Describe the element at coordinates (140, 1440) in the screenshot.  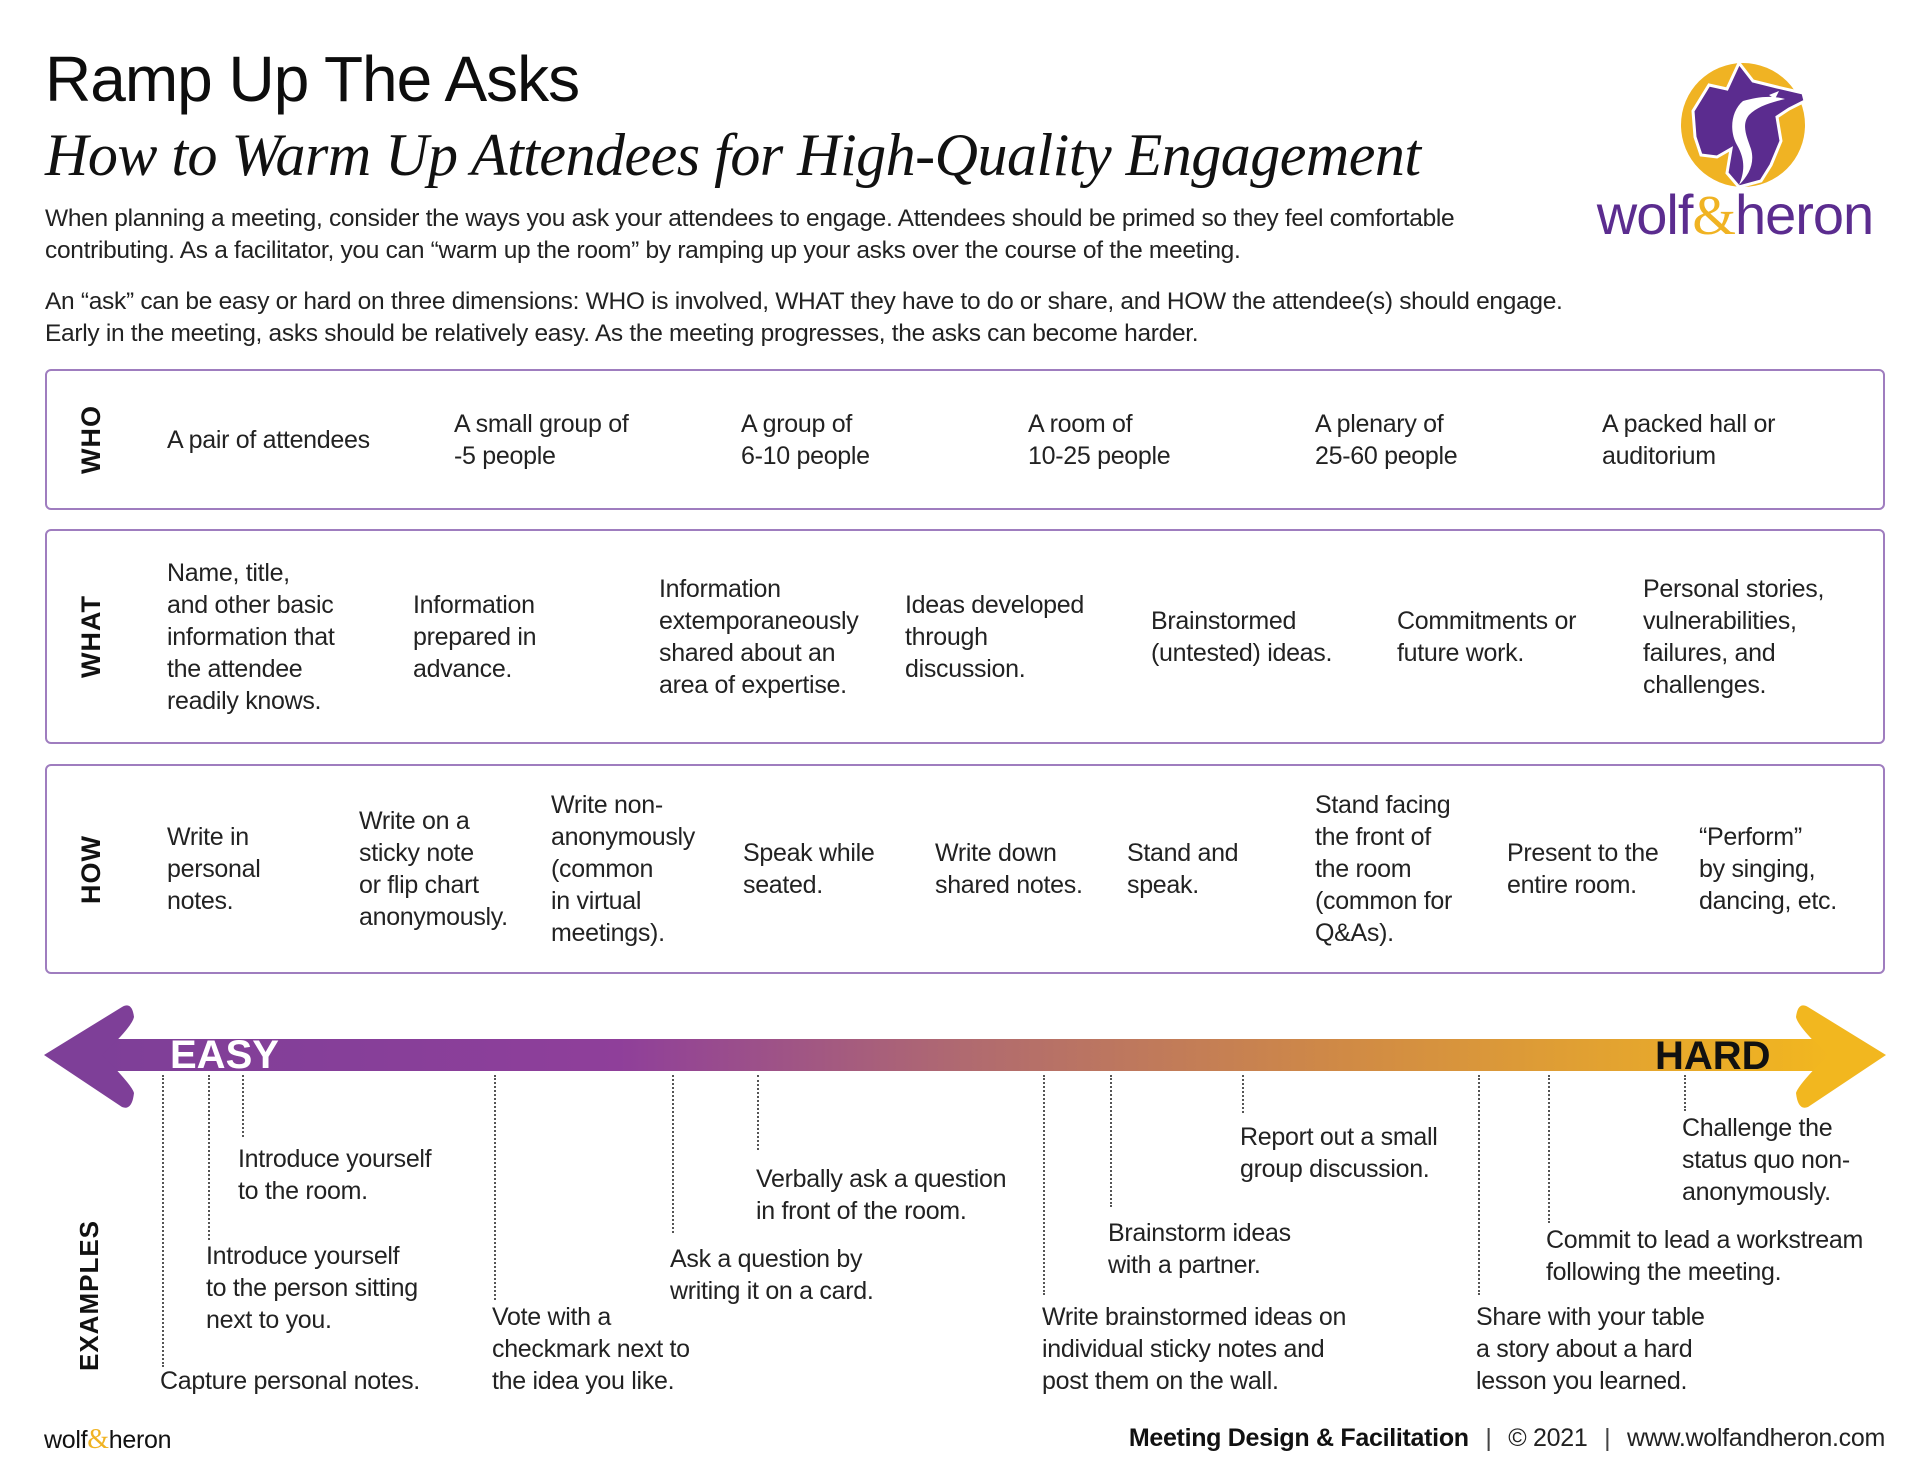
I see `footer-brand-heron: heron` at that location.